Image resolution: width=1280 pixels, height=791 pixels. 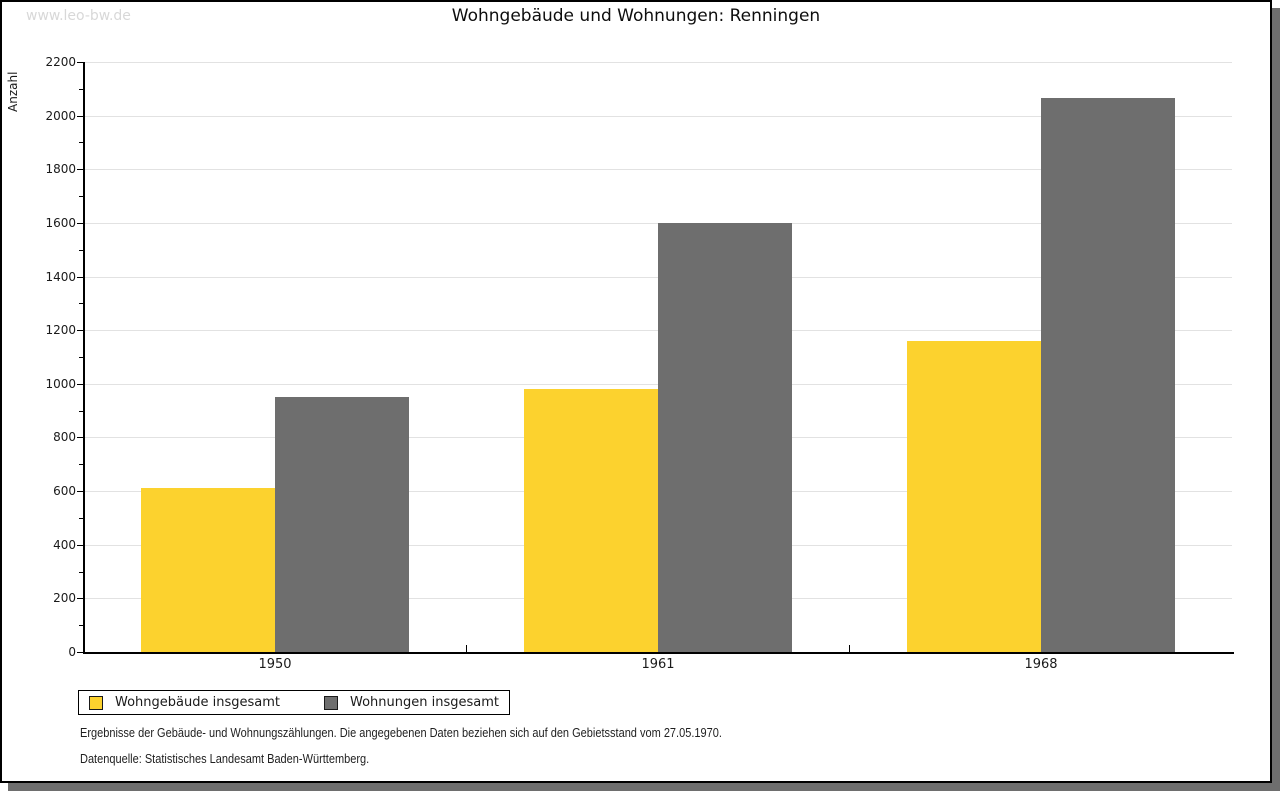 What do you see at coordinates (331, 702) in the screenshot?
I see `legend-swatch-gray` at bounding box center [331, 702].